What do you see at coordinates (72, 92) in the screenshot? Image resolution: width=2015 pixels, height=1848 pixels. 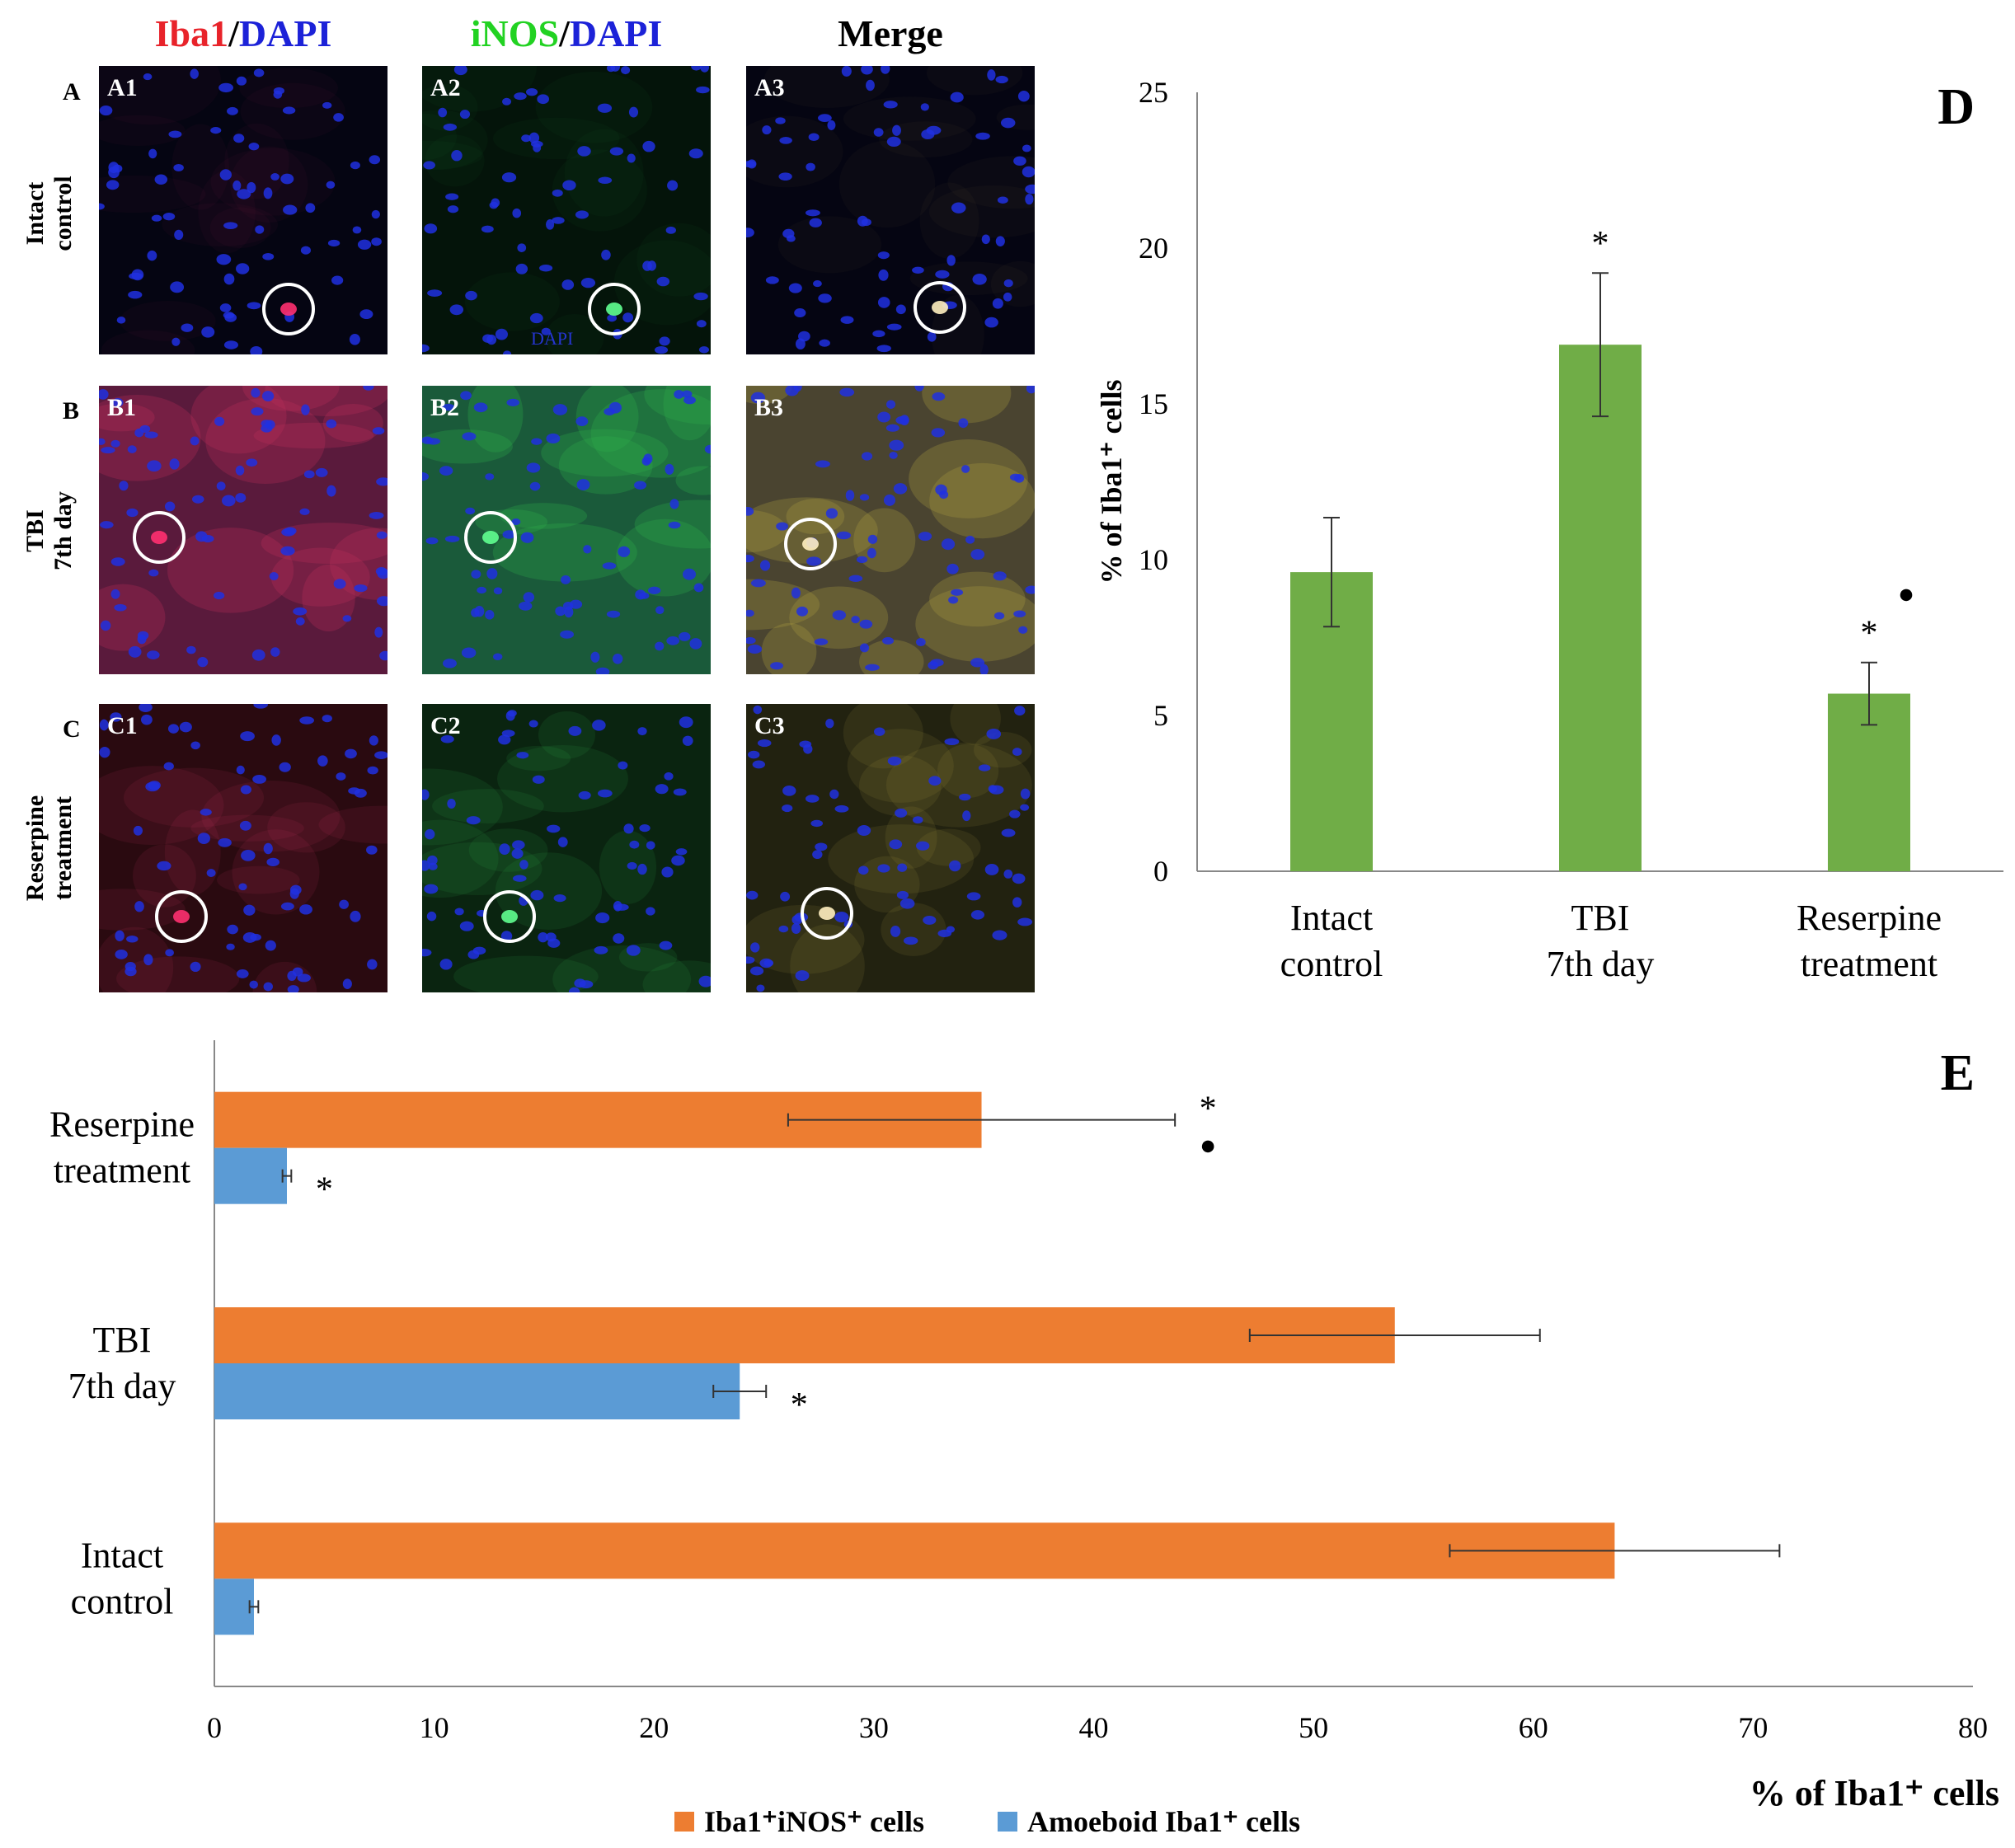 I see `row-letter-a: A` at bounding box center [72, 92].